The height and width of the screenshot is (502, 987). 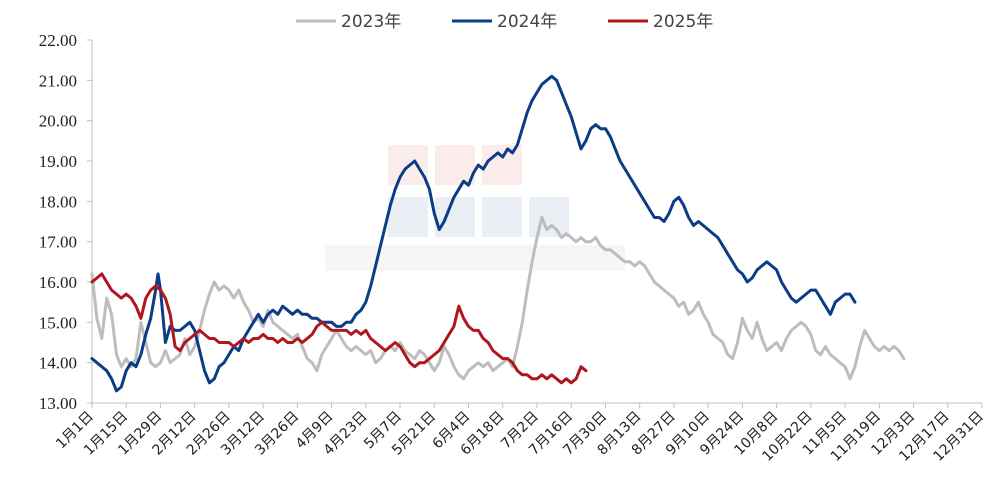 What do you see at coordinates (58, 80) in the screenshot?
I see `y-tick-label: 21.00` at bounding box center [58, 80].